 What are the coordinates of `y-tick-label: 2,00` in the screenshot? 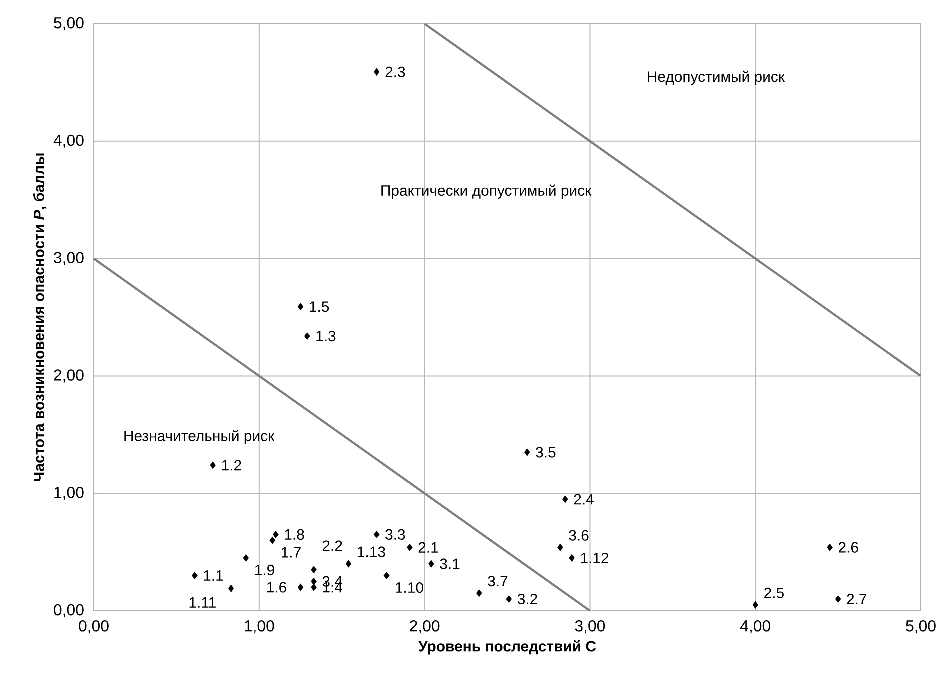 It's located at (69, 376).